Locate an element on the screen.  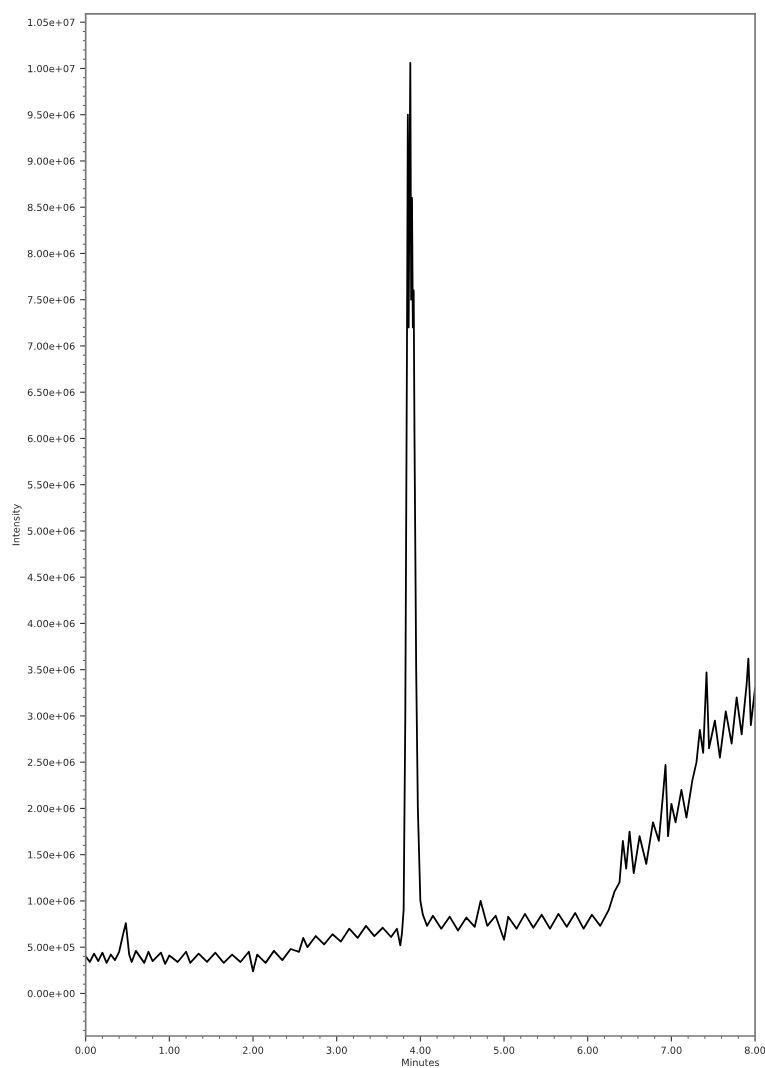
y-tick-label: 1.05e+07 is located at coordinates (51, 22).